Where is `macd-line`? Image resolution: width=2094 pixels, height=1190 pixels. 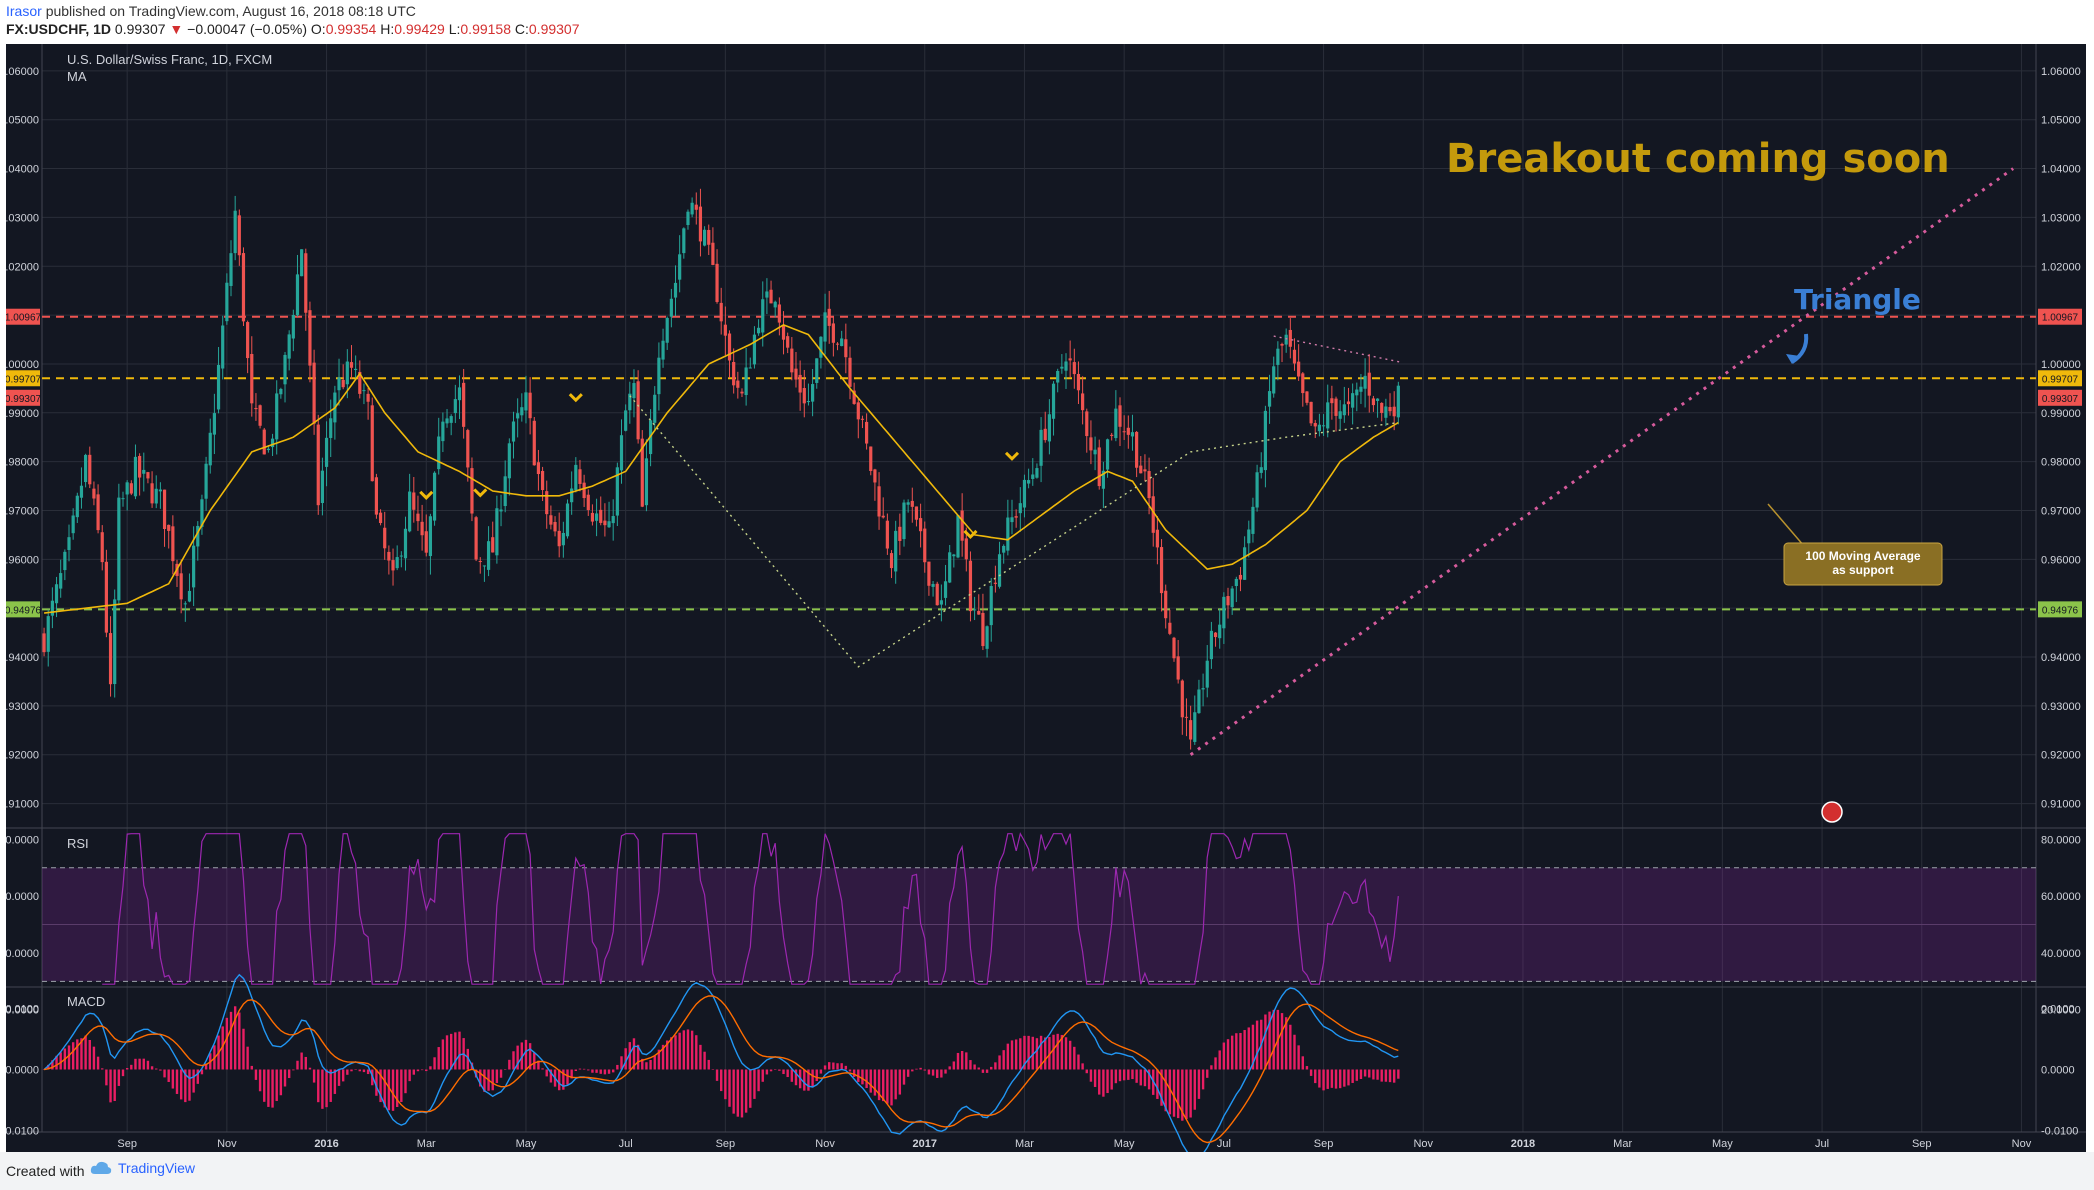
macd-line is located at coordinates (721, 1062).